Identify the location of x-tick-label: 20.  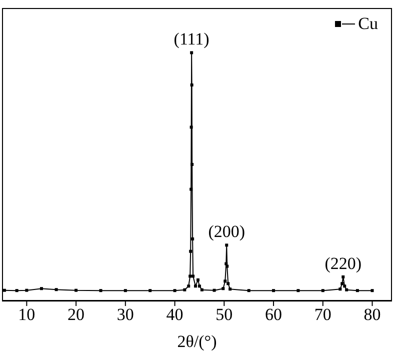
(76, 314).